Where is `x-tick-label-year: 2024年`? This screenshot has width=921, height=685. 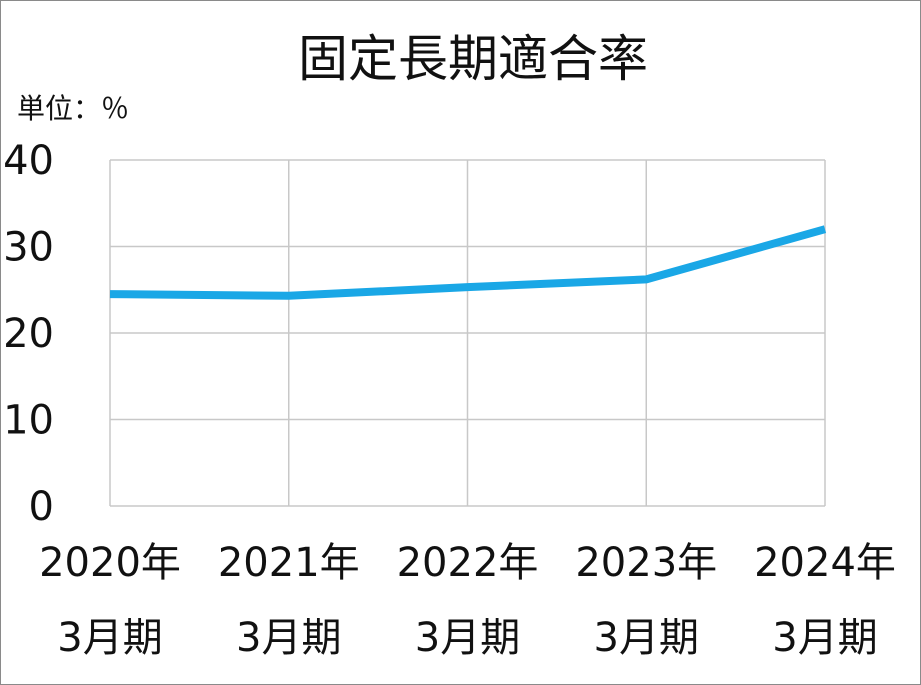
x-tick-label-year: 2024年 is located at coordinates (825, 563).